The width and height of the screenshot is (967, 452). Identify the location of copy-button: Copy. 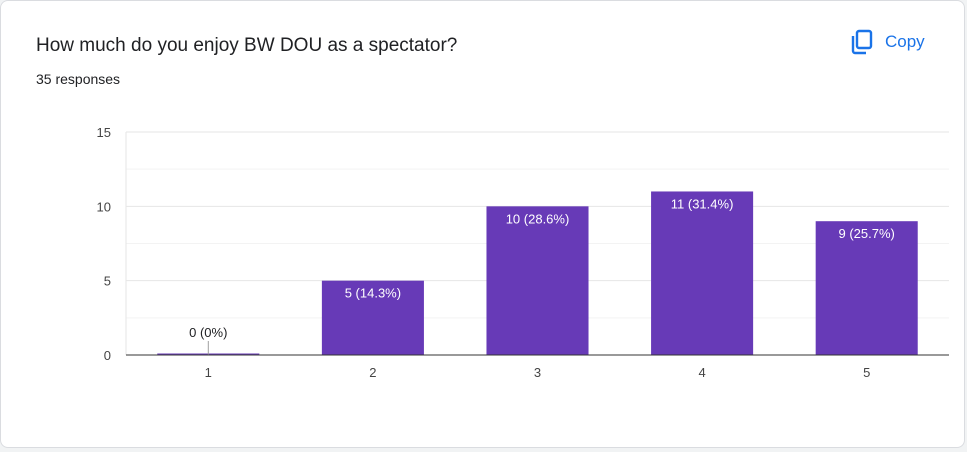
(888, 42).